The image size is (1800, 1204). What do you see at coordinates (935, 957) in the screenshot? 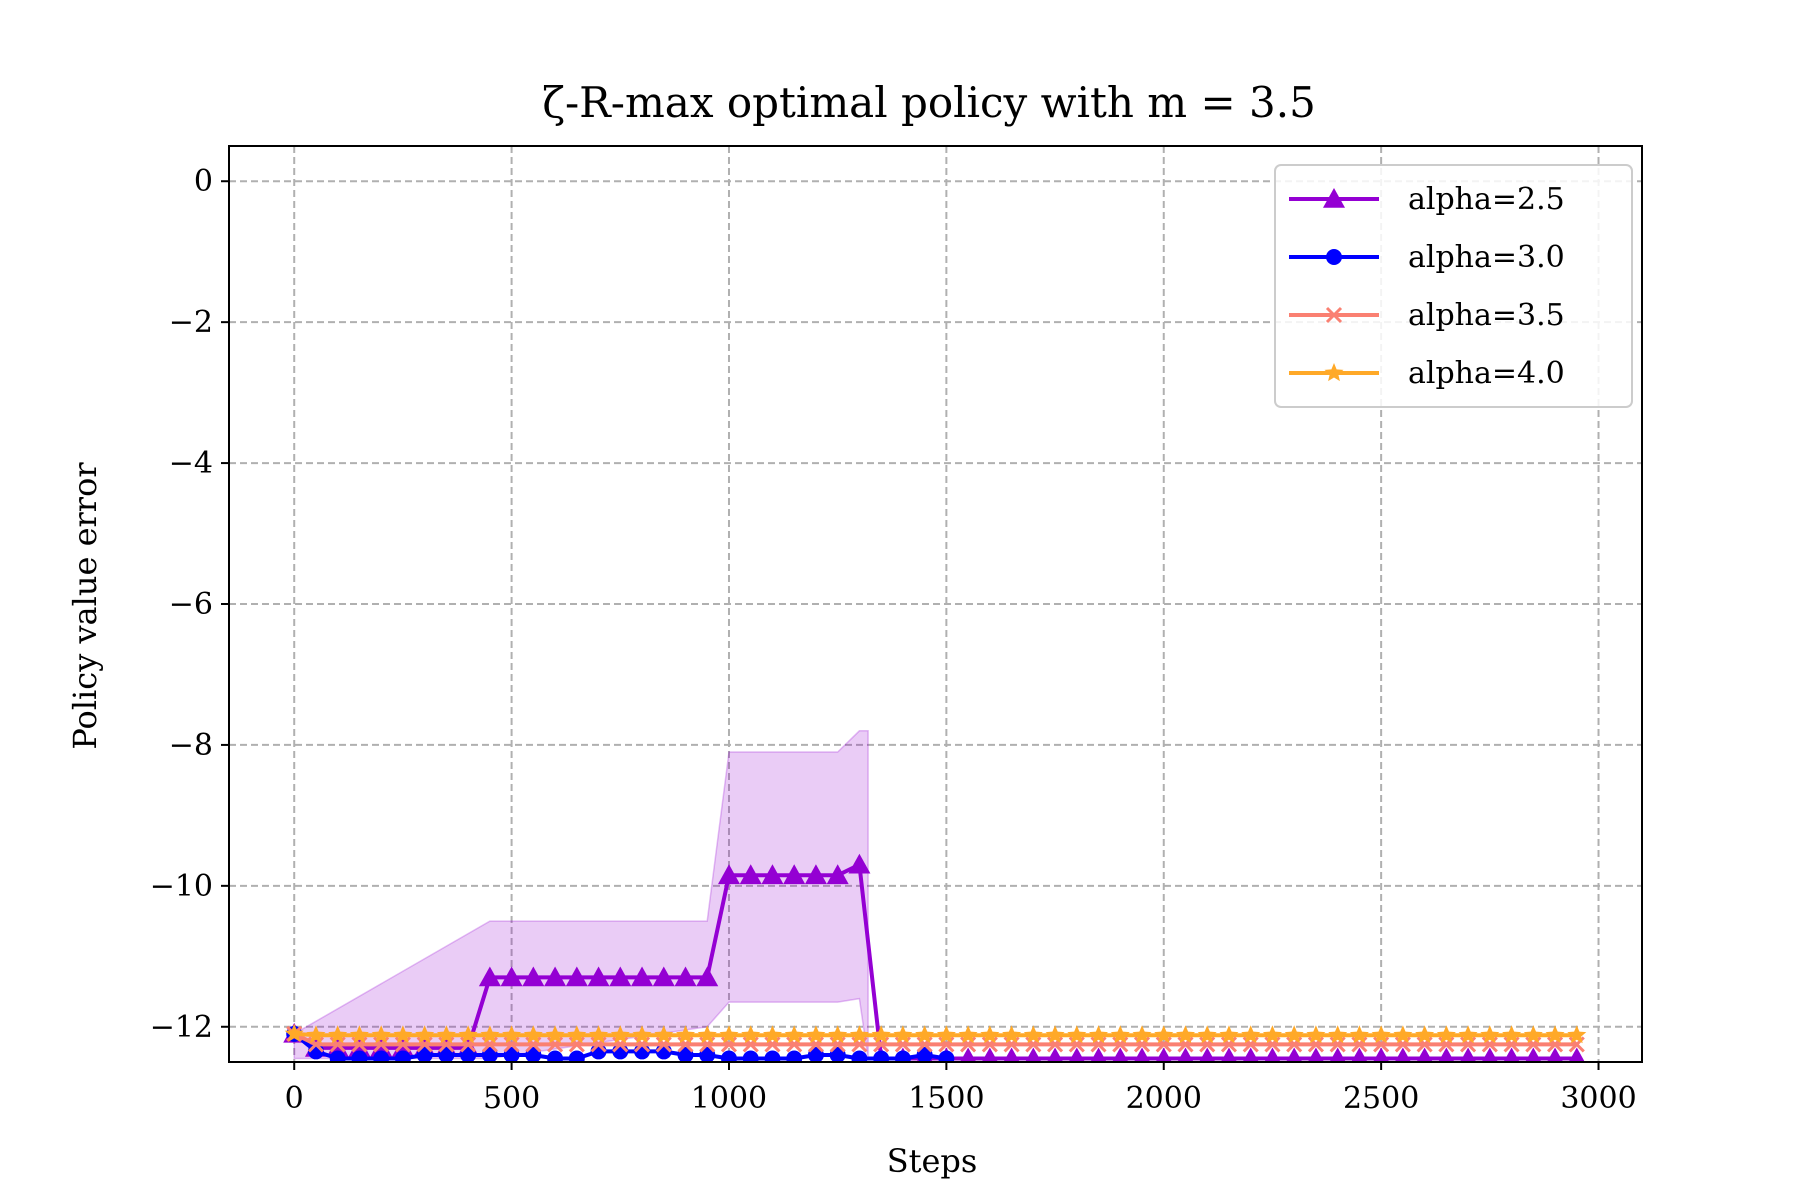
I see `series-lines` at bounding box center [935, 957].